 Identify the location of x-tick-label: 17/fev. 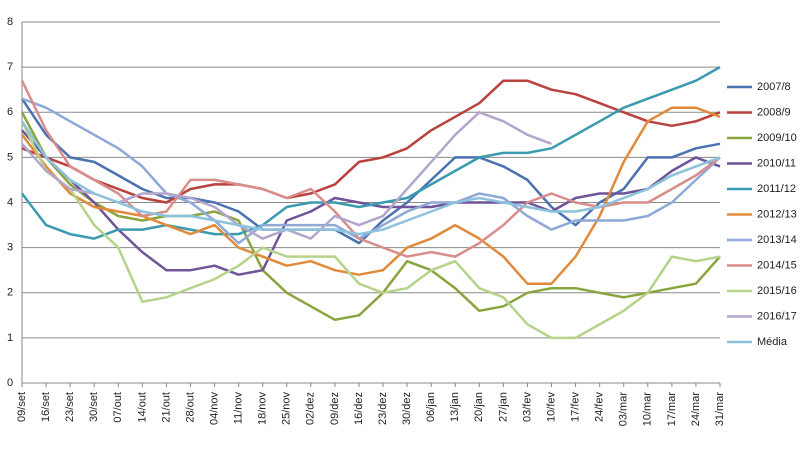
(575, 407).